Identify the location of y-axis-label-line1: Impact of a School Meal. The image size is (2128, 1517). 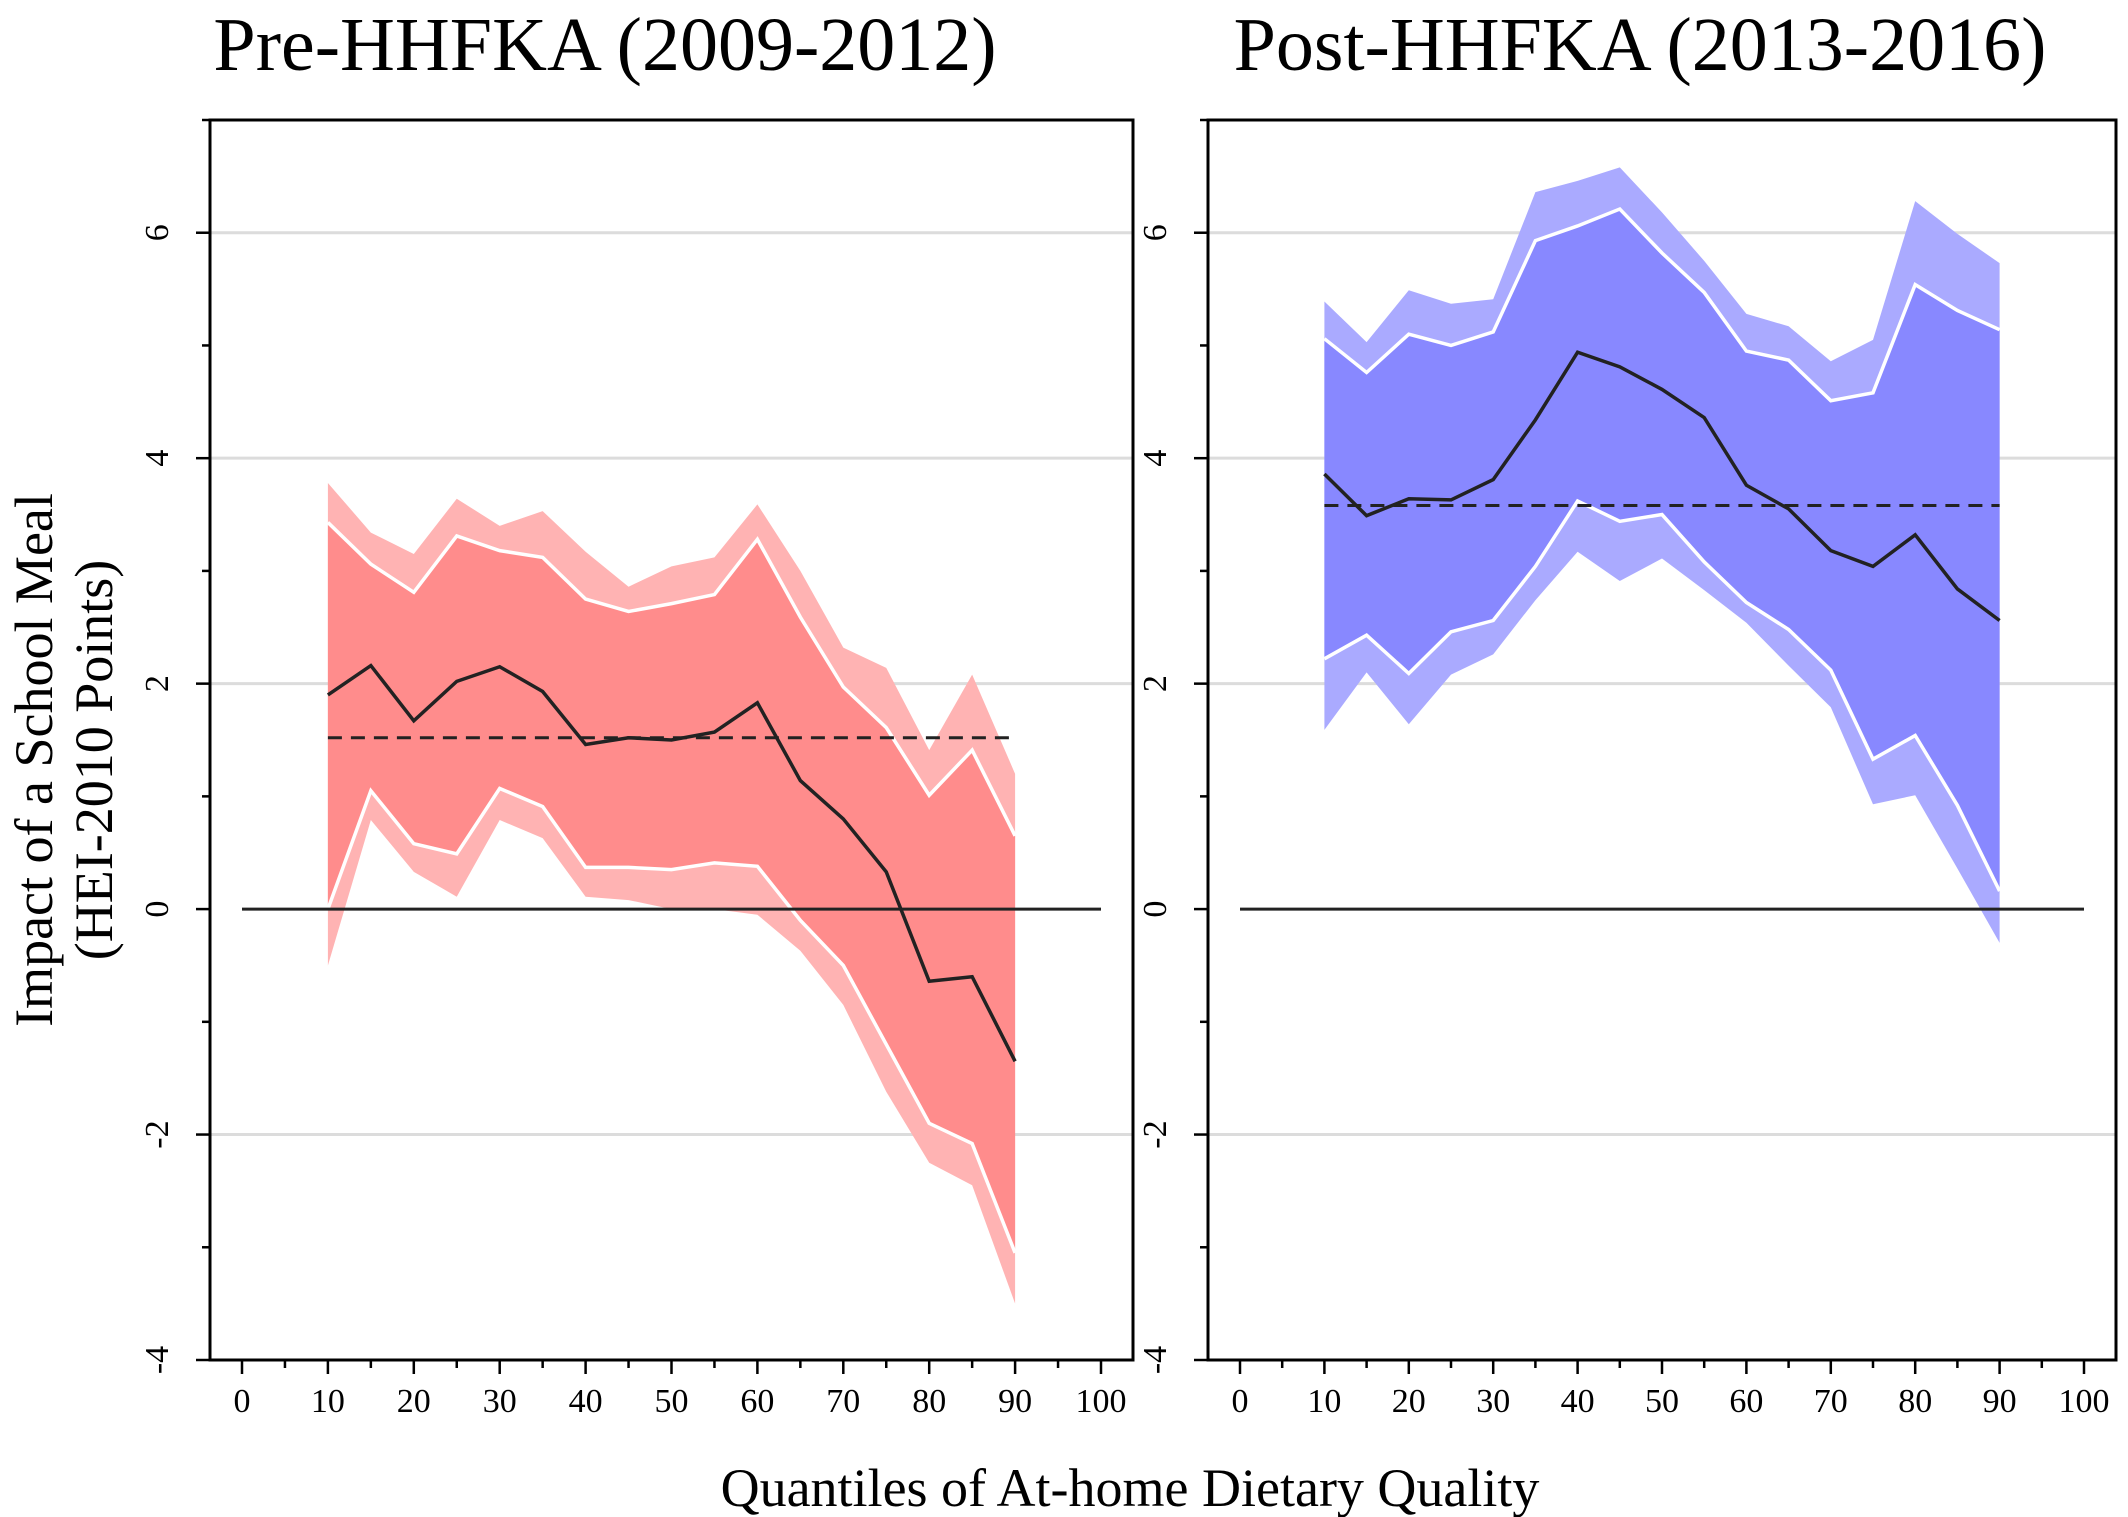
(34, 760).